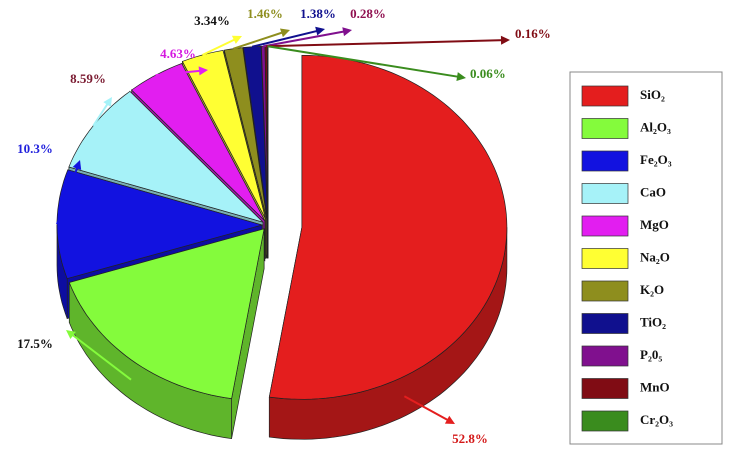  Describe the element at coordinates (318, 13) in the screenshot. I see `data-label: 1.38%` at that location.